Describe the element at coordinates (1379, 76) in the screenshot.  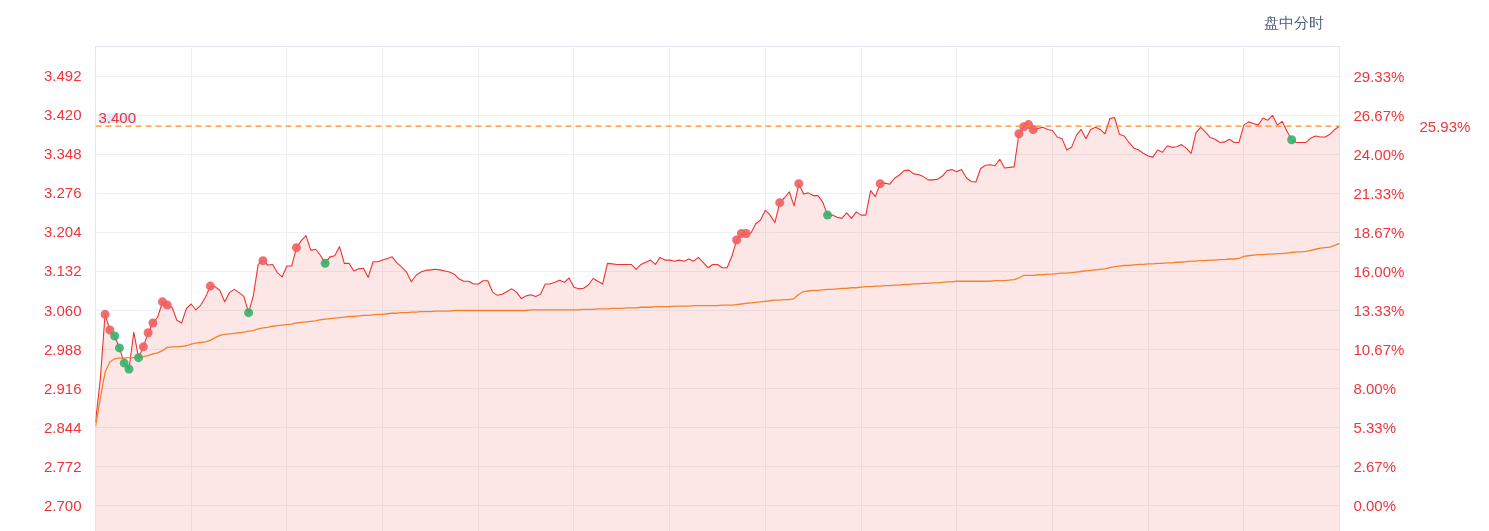
I see `y2-tick-label: 29.33%` at that location.